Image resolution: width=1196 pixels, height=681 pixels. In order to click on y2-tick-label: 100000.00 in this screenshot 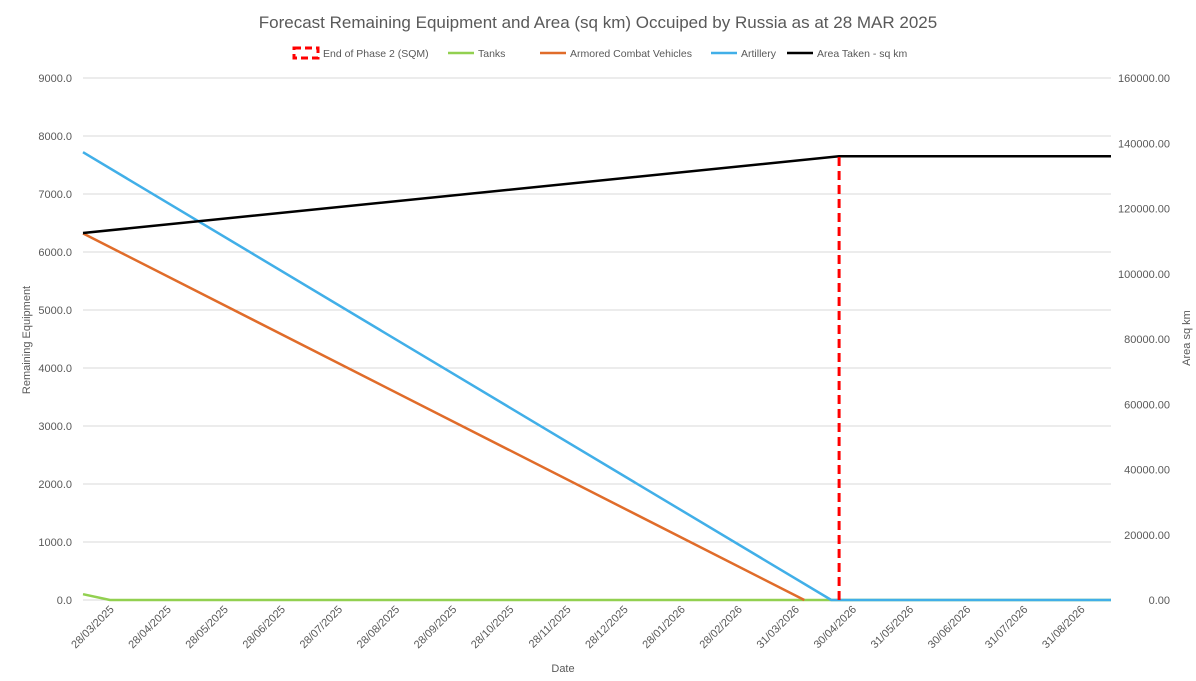, I will do `click(1144, 275)`.